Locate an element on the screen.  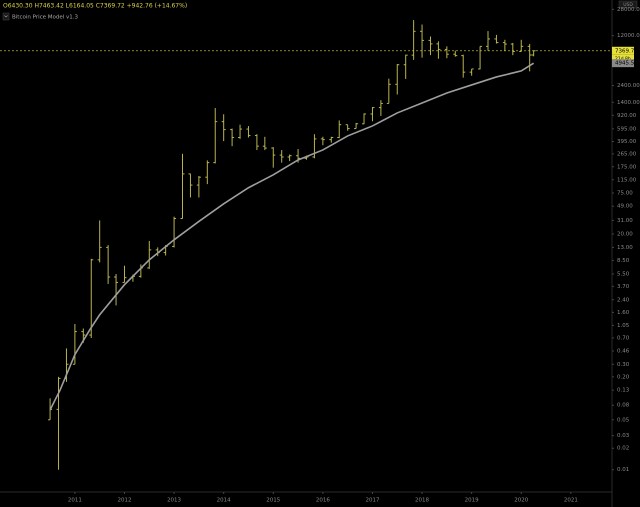
x-tick-label: 2014 is located at coordinates (224, 501).